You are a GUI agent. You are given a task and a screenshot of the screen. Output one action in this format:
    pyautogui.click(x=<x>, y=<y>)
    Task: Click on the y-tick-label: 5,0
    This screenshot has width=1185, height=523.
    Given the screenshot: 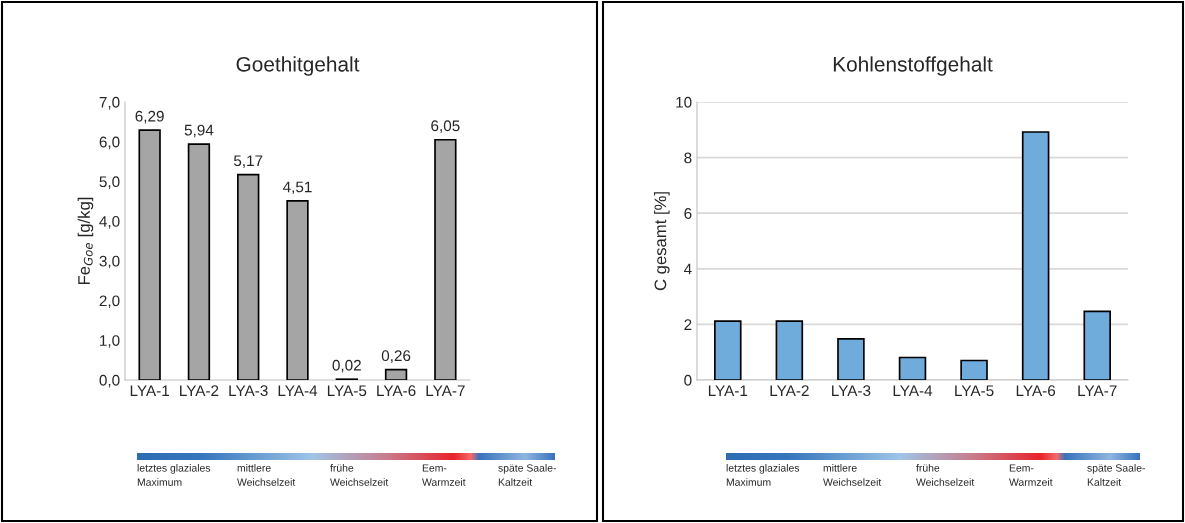 What is the action you would take?
    pyautogui.click(x=109, y=182)
    